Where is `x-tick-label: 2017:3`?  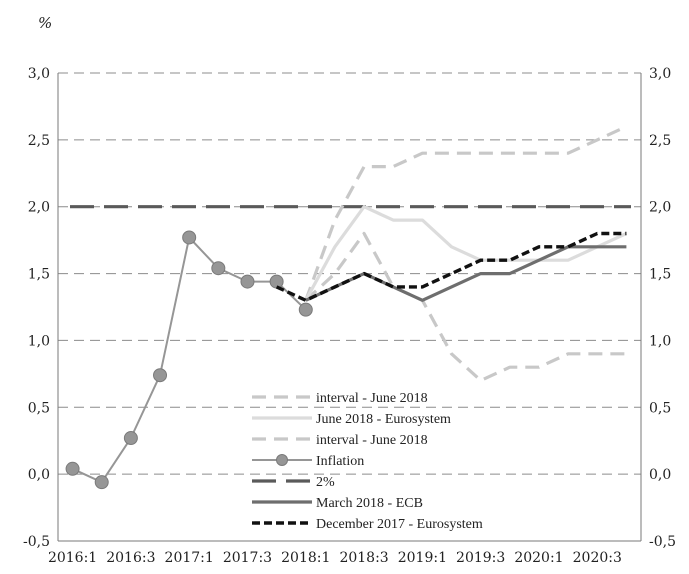
x-tick-label: 2017:3 is located at coordinates (247, 558).